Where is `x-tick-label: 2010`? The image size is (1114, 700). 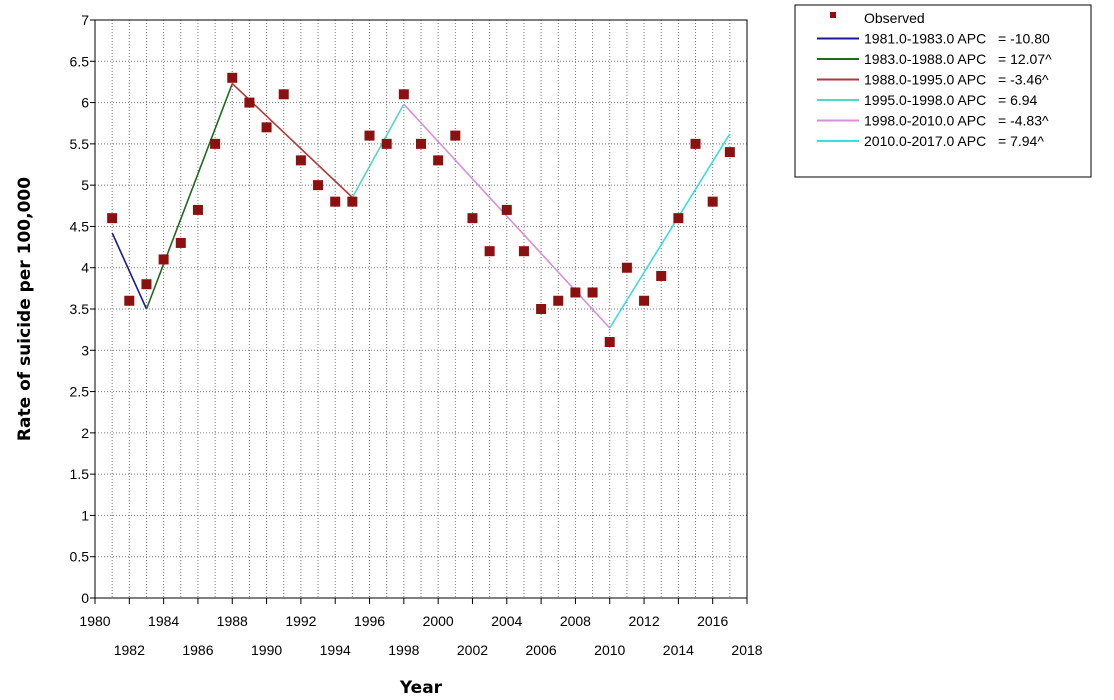 x-tick-label: 2010 is located at coordinates (609, 650).